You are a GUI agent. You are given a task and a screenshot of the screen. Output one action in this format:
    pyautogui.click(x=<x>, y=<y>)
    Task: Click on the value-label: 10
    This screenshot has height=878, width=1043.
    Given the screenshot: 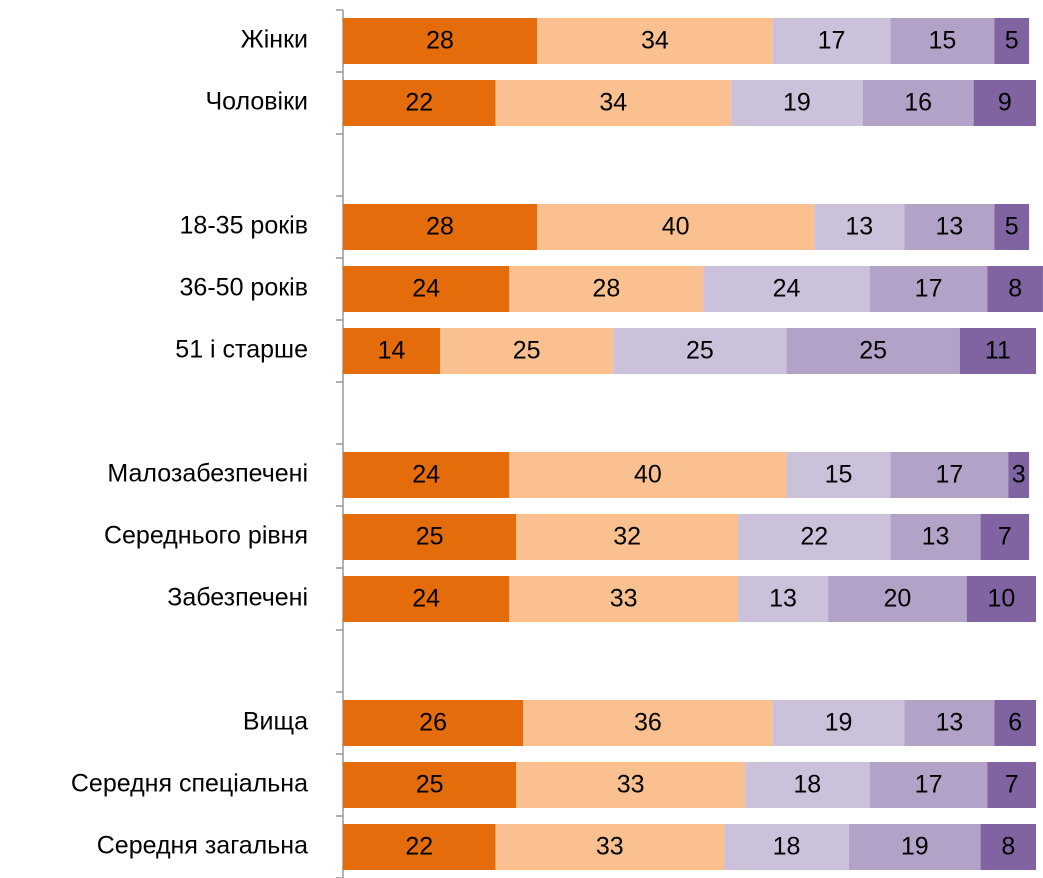 What is the action you would take?
    pyautogui.click(x=1001, y=599)
    